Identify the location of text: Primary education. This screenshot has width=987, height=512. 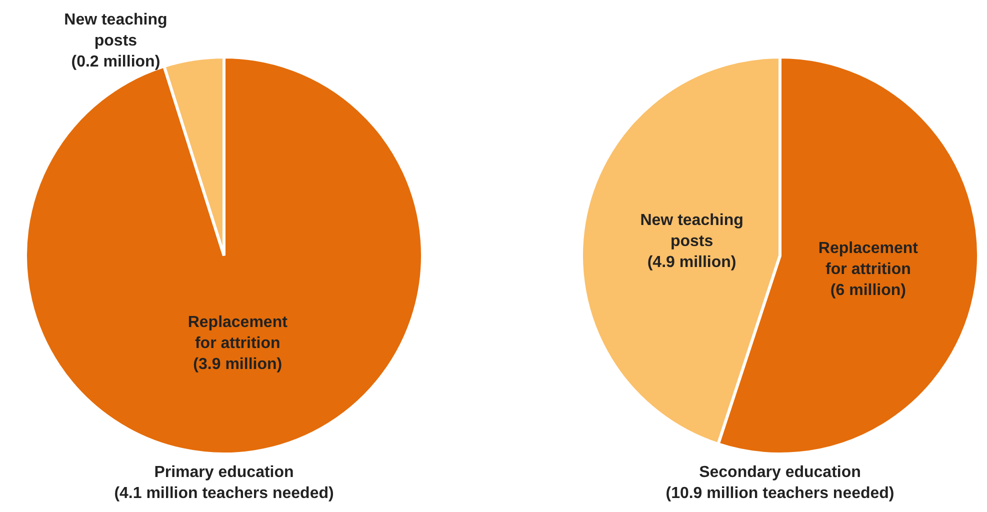
(224, 472).